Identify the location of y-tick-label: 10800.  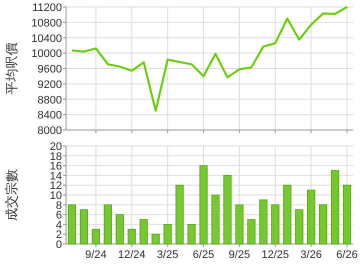
(46, 23).